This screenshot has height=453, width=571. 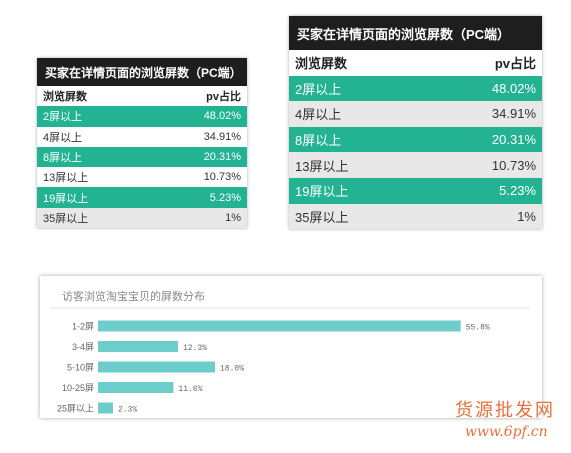 What do you see at coordinates (478, 328) in the screenshot?
I see `value-label: 55.8%` at bounding box center [478, 328].